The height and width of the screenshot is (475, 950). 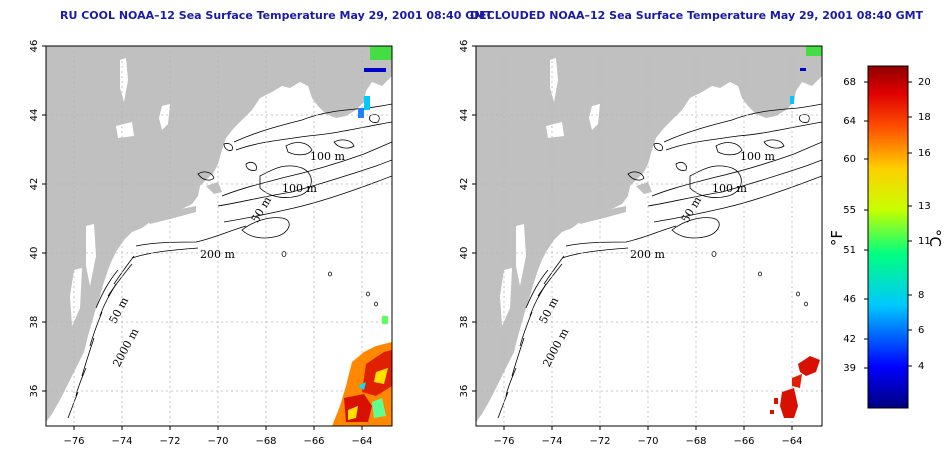 What do you see at coordinates (73, 441) in the screenshot?
I see `left-lon-tick-76: −76` at bounding box center [73, 441].